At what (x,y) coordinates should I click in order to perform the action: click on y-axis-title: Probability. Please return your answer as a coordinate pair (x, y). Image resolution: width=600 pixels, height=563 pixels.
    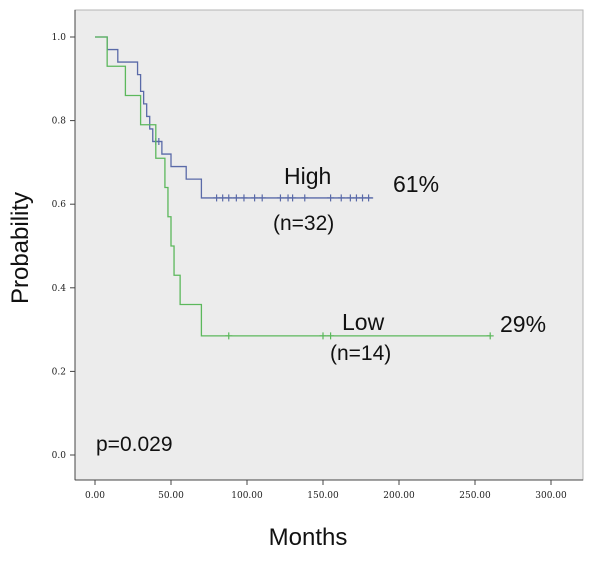
    Looking at the image, I should click on (20, 248).